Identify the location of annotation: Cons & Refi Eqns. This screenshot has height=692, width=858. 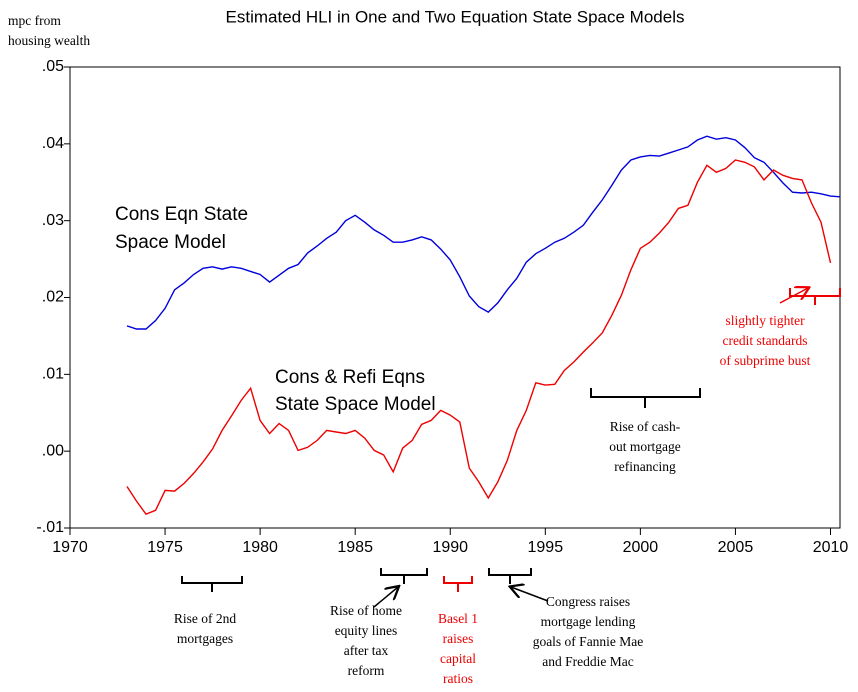
(350, 377).